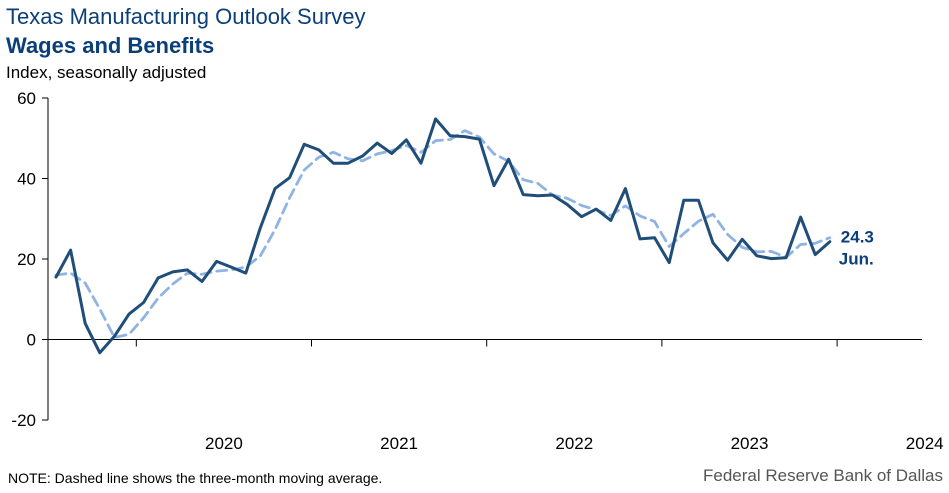  Describe the element at coordinates (224, 443) in the screenshot. I see `x-tick-label: 2020` at that location.